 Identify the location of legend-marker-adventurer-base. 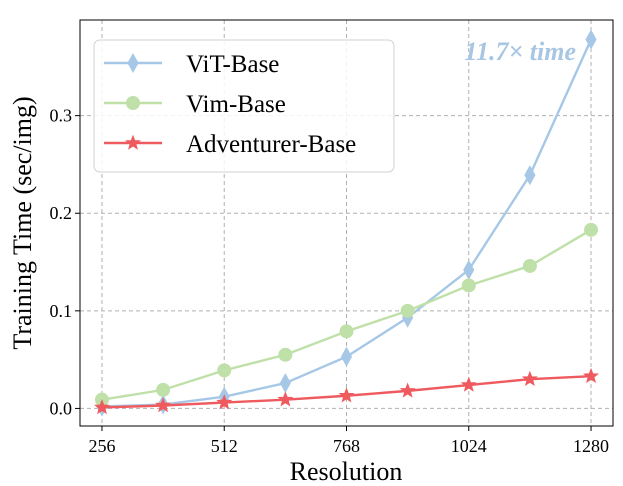
(133, 142).